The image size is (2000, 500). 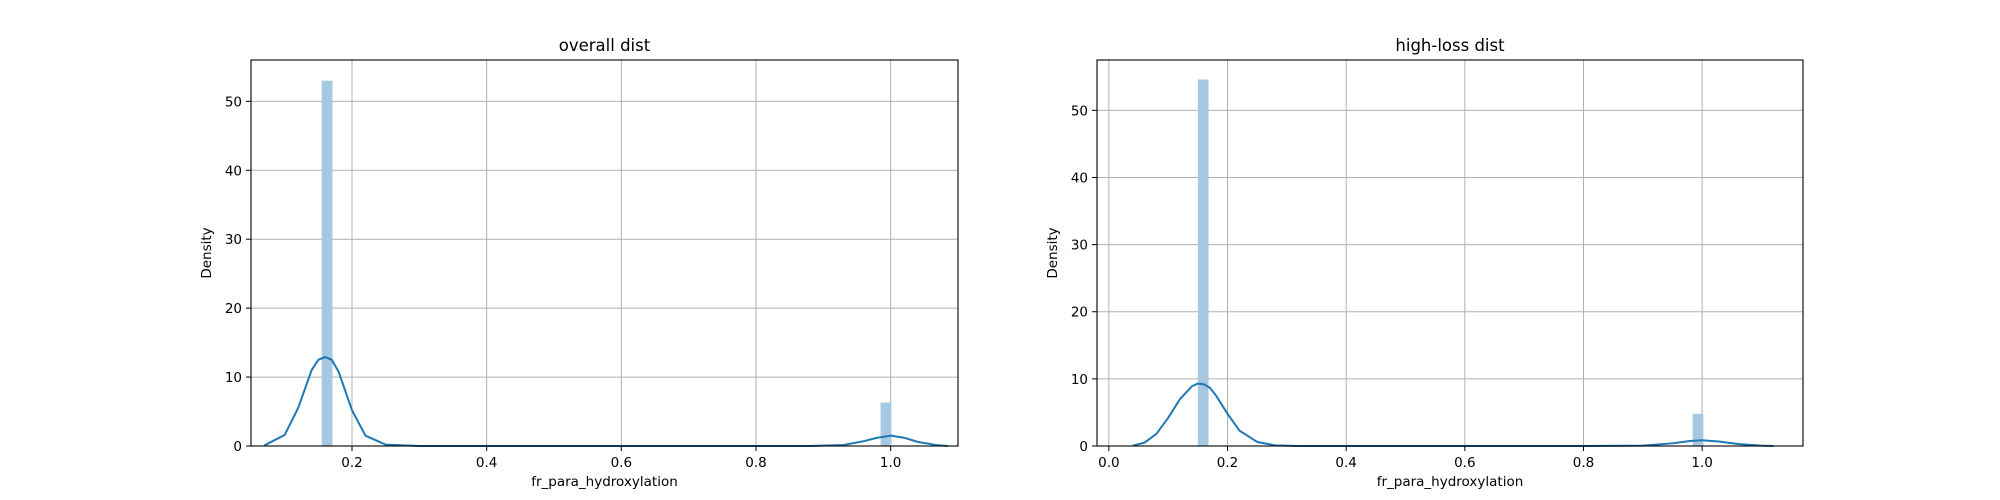 I want to click on chart-title: overall dist, so click(x=605, y=45).